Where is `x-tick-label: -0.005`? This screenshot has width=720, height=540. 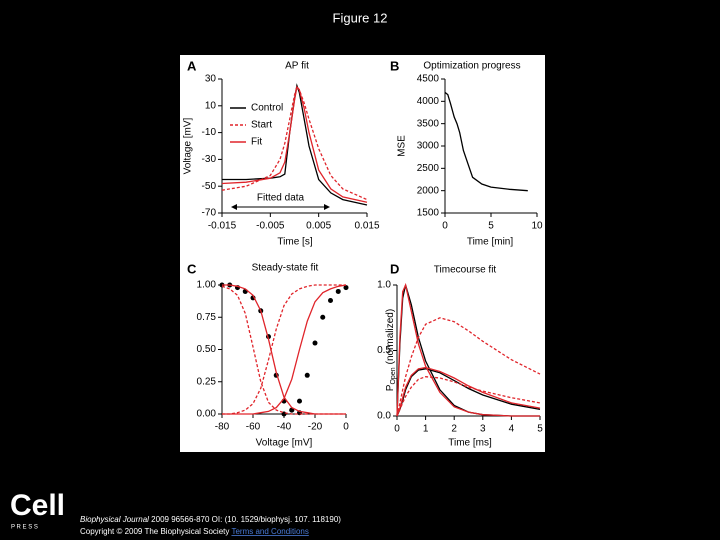 x-tick-label: -0.005 is located at coordinates (270, 226).